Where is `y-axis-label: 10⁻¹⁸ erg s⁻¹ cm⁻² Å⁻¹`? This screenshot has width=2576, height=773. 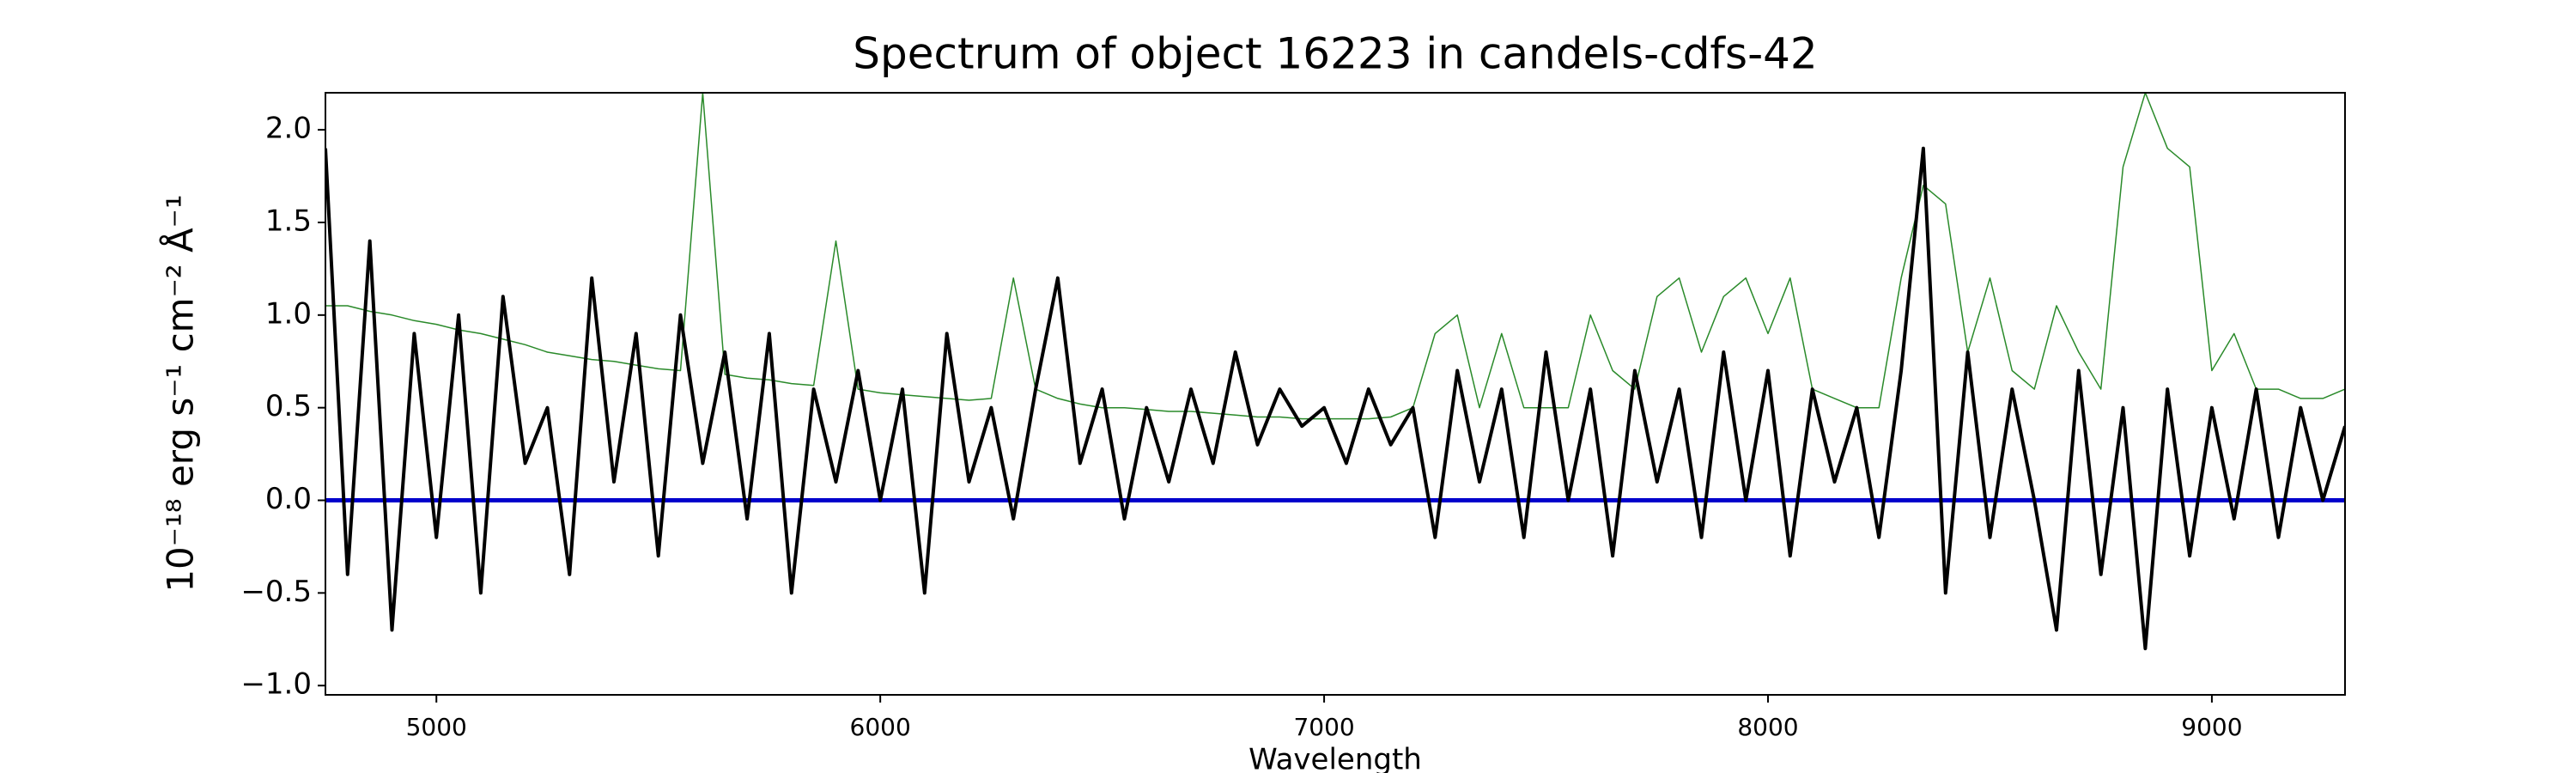 y-axis-label: 10⁻¹⁸ erg s⁻¹ cm⁻² Å⁻¹ is located at coordinates (180, 393).